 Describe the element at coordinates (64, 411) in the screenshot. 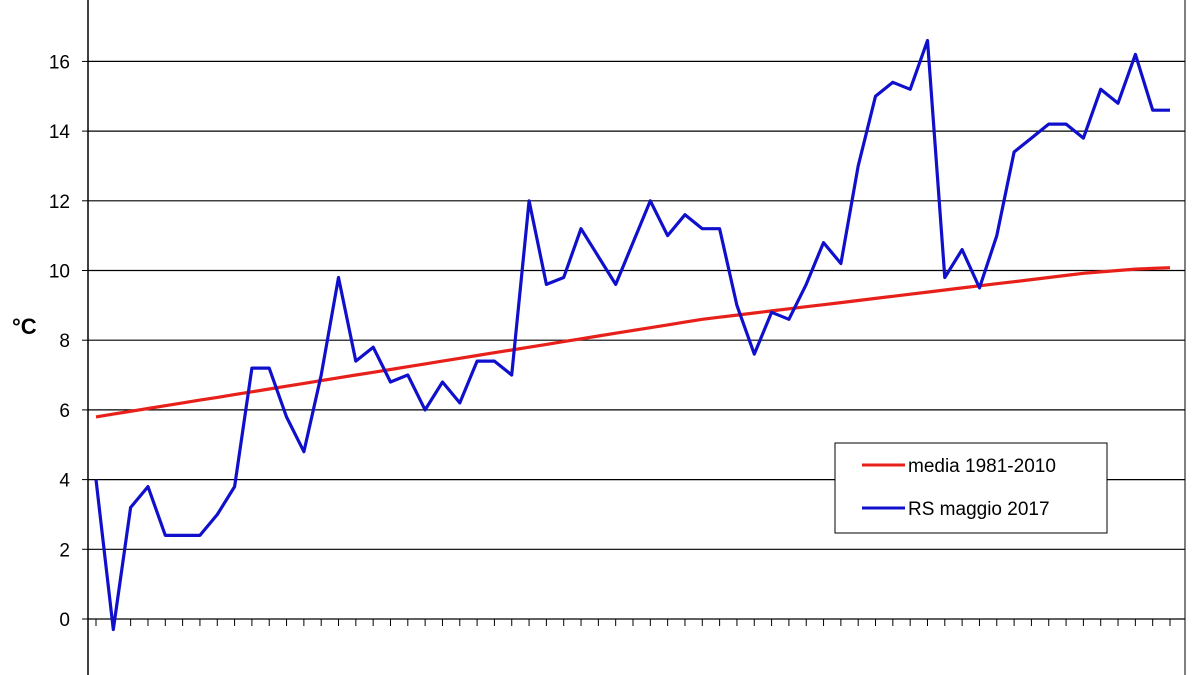

I see `y-tick-label-6: 6` at that location.